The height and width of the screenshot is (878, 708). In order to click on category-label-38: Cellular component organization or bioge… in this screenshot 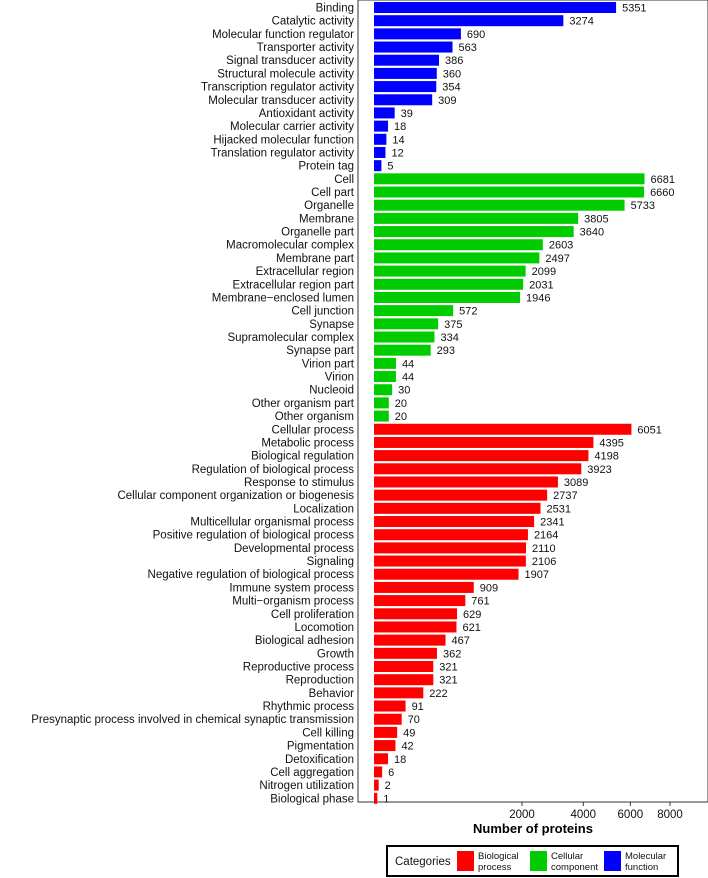, I will do `click(235, 496)`.